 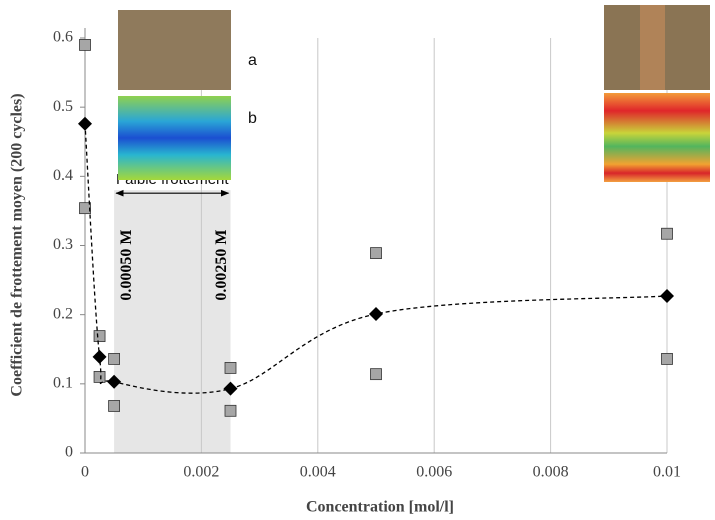 What do you see at coordinates (172, 321) in the screenshot?
I see `shaded-region` at bounding box center [172, 321].